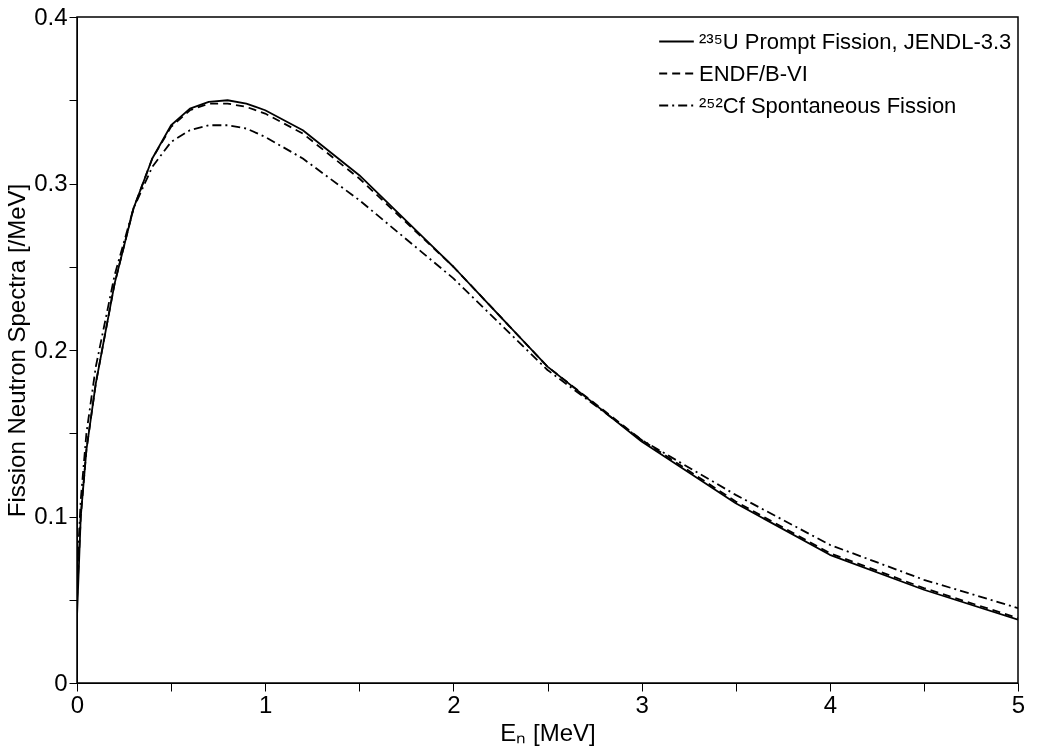 This screenshot has width=1037, height=756. What do you see at coordinates (548, 732) in the screenshot?
I see `x-axis-title: Eₙ [MeV]` at bounding box center [548, 732].